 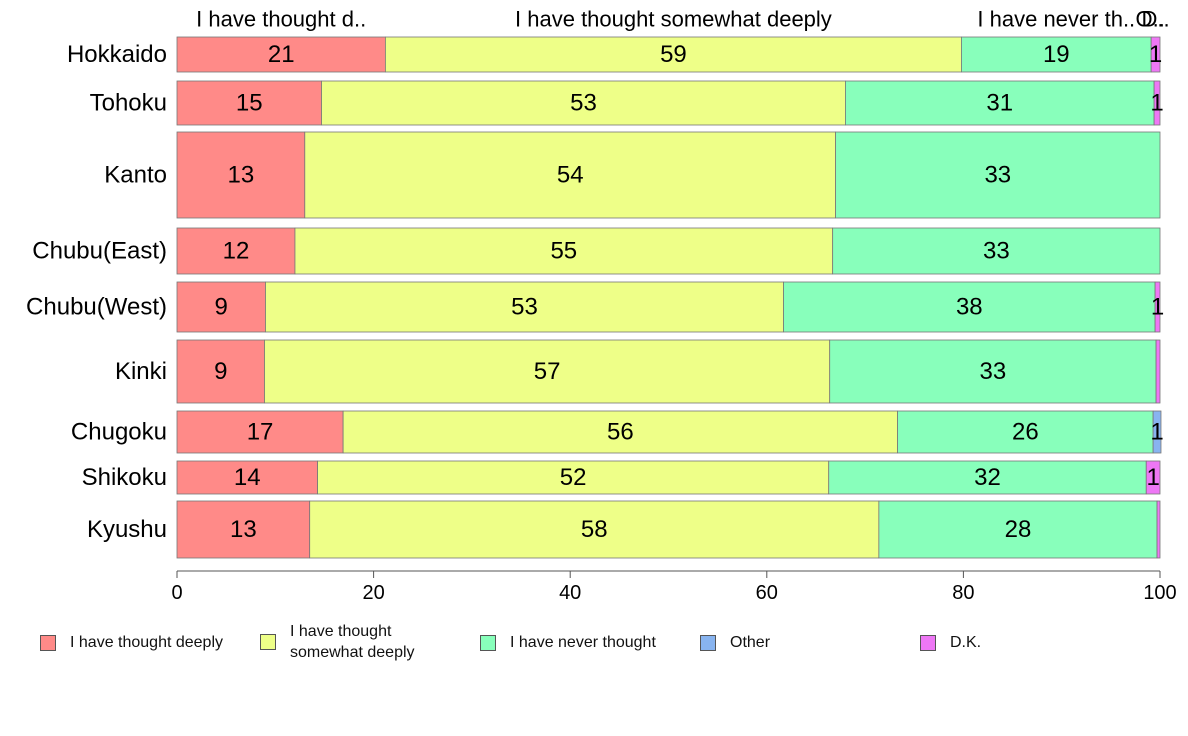 What do you see at coordinates (281, 19) in the screenshot?
I see `top-series-label: I have thought d..` at bounding box center [281, 19].